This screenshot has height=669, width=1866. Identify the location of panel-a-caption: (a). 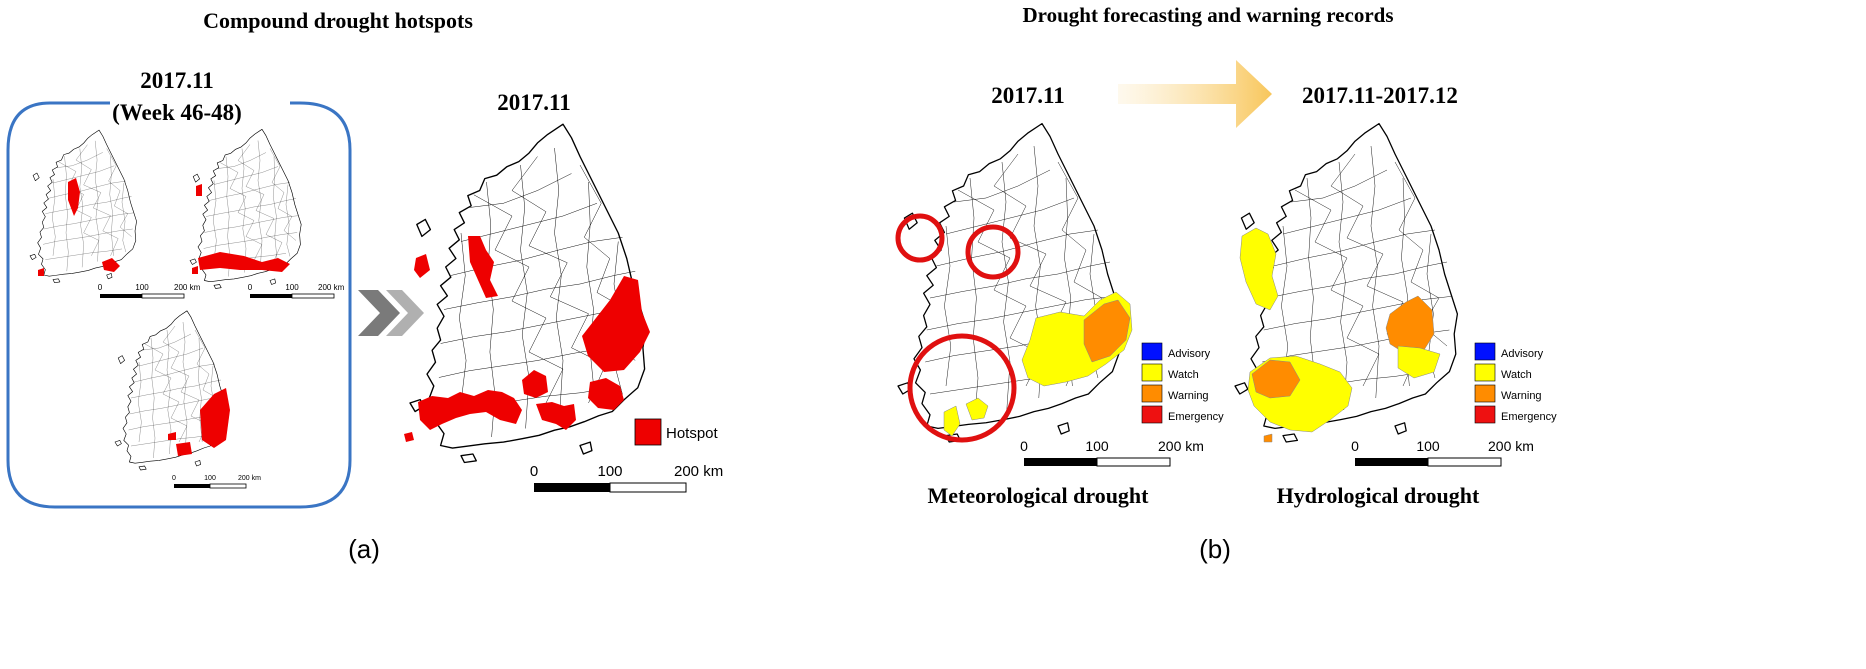
(364, 549).